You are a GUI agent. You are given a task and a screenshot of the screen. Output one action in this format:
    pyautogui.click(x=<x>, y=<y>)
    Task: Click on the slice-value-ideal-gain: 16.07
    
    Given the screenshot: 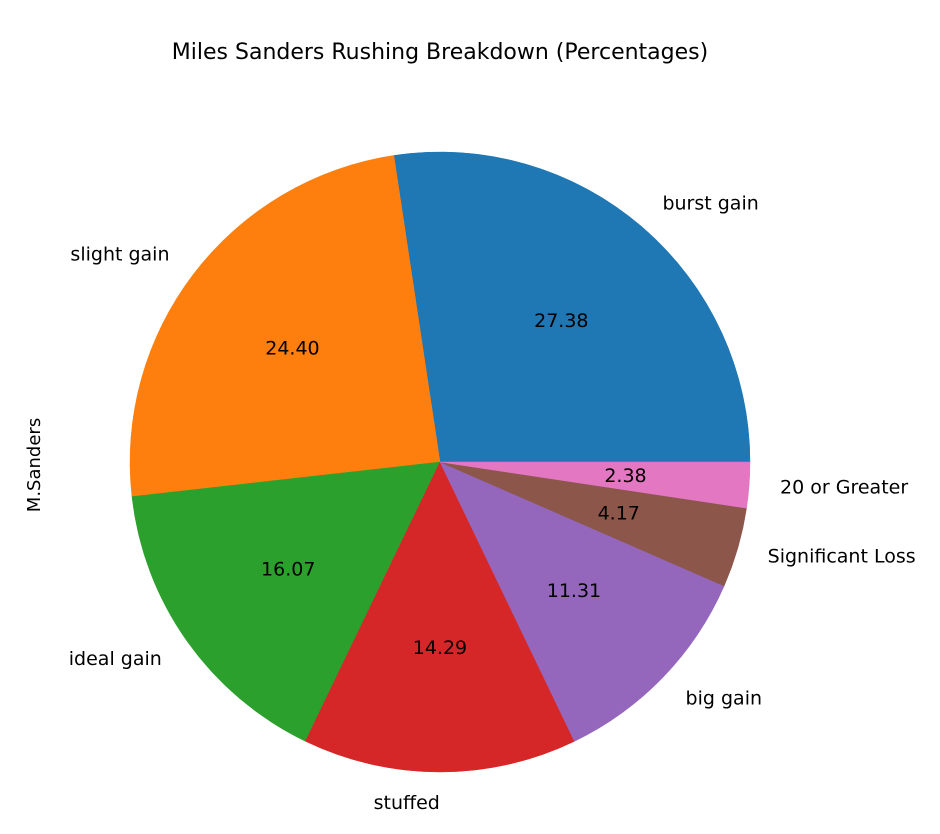 What is the action you would take?
    pyautogui.click(x=288, y=570)
    